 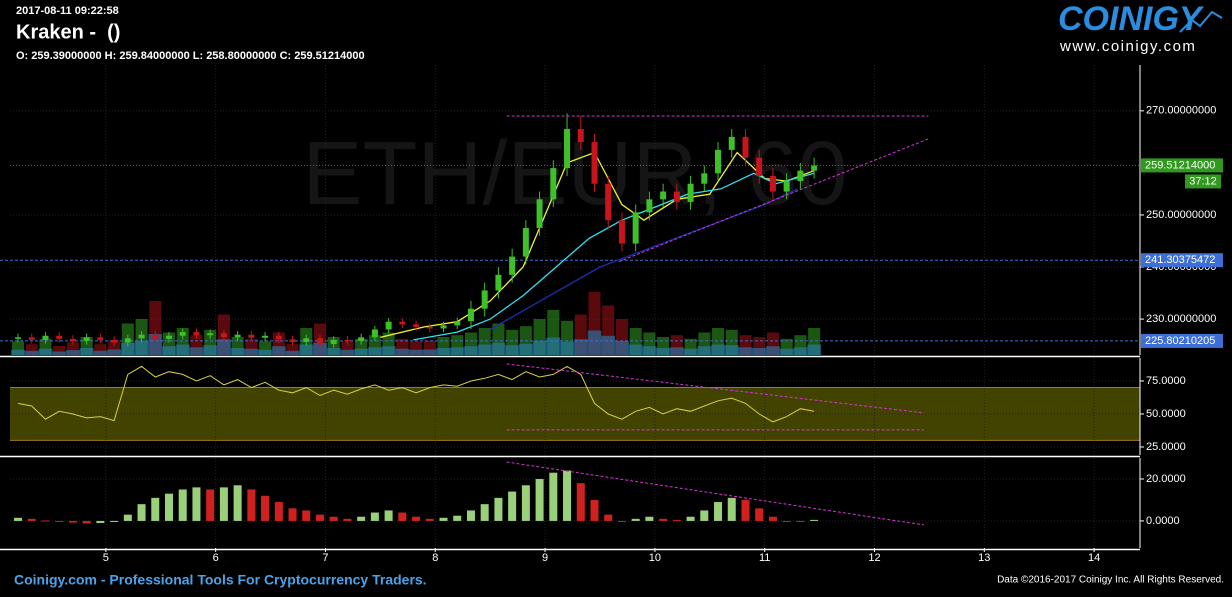 What do you see at coordinates (1131, 19) in the screenshot?
I see `logo: COINIGY` at bounding box center [1131, 19].